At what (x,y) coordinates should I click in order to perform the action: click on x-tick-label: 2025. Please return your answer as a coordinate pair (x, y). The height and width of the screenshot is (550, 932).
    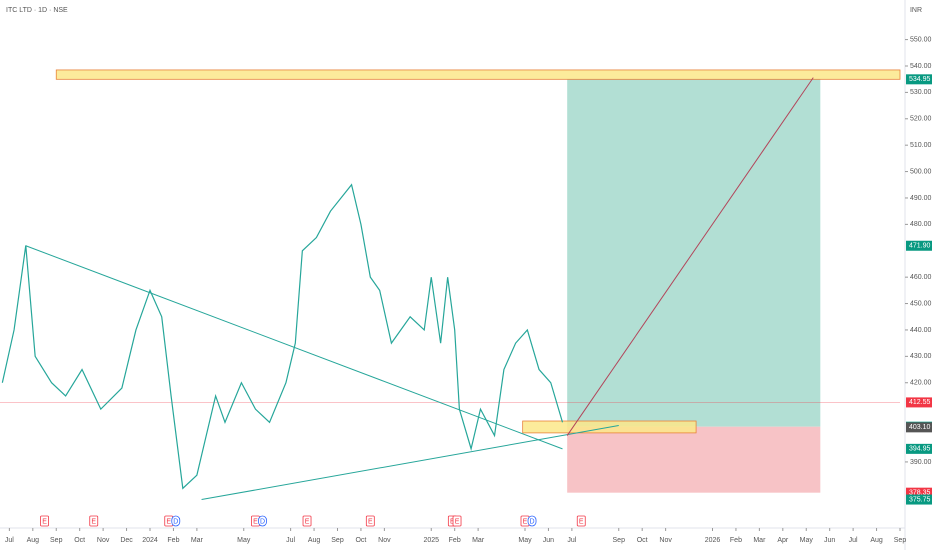
    Looking at the image, I should click on (431, 540).